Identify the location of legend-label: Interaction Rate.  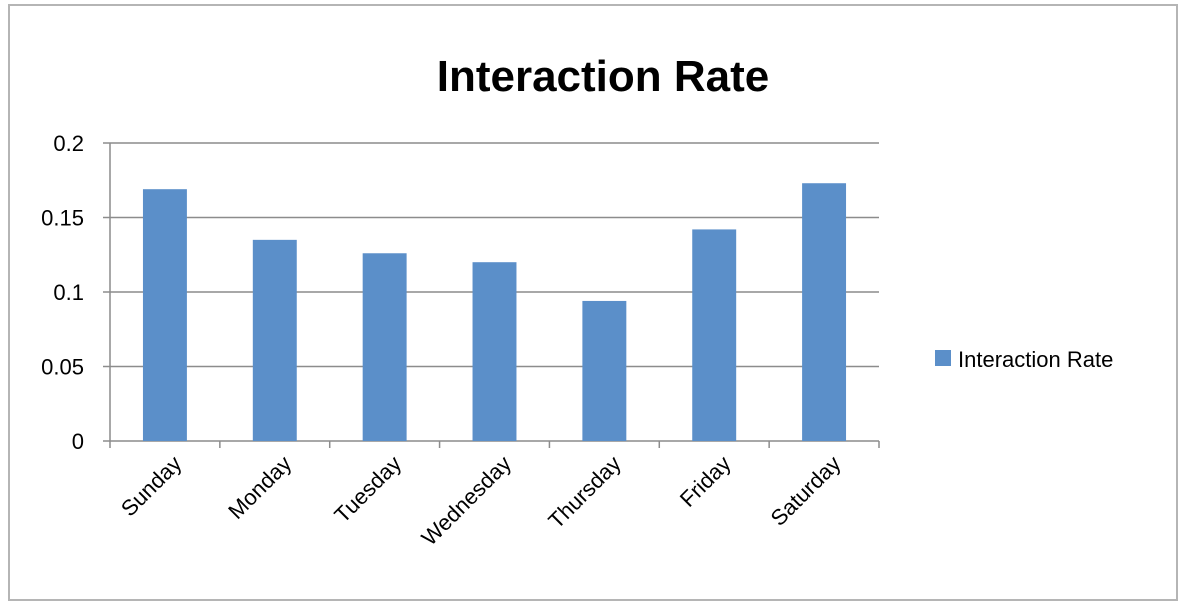
(1035, 359).